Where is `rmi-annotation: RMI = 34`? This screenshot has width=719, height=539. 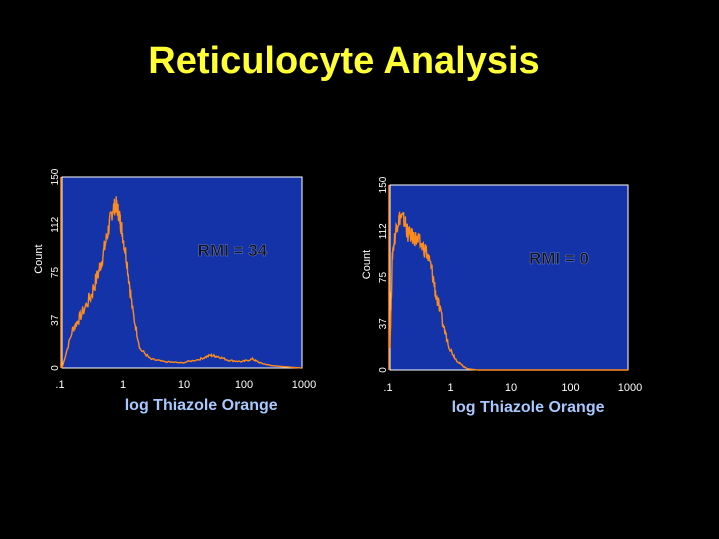 rmi-annotation: RMI = 34 is located at coordinates (233, 250).